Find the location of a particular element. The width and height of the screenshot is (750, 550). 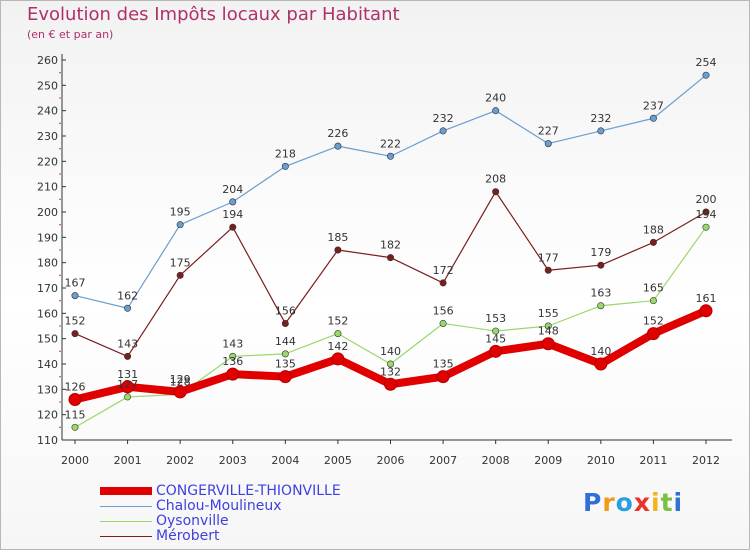

data-label: 126 is located at coordinates (75, 386).